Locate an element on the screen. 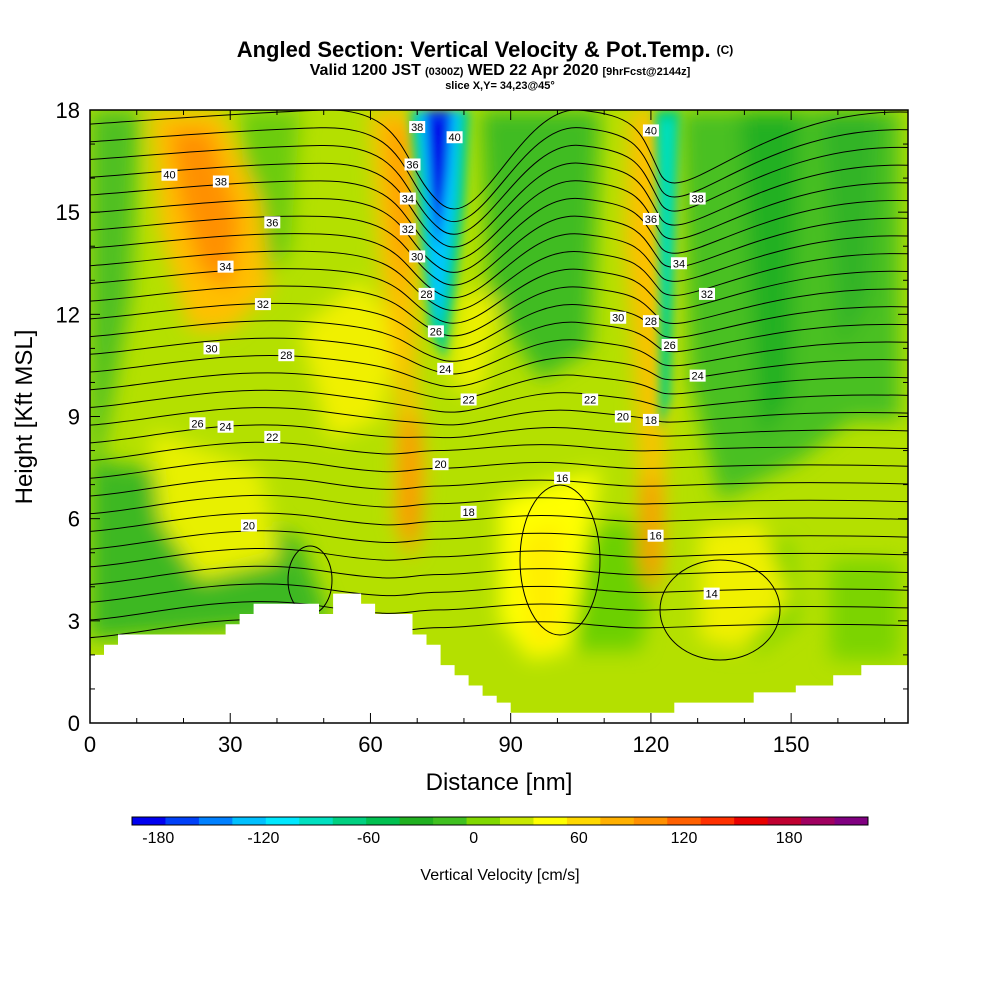  colorbar-tick-label: -180 is located at coordinates (158, 838).